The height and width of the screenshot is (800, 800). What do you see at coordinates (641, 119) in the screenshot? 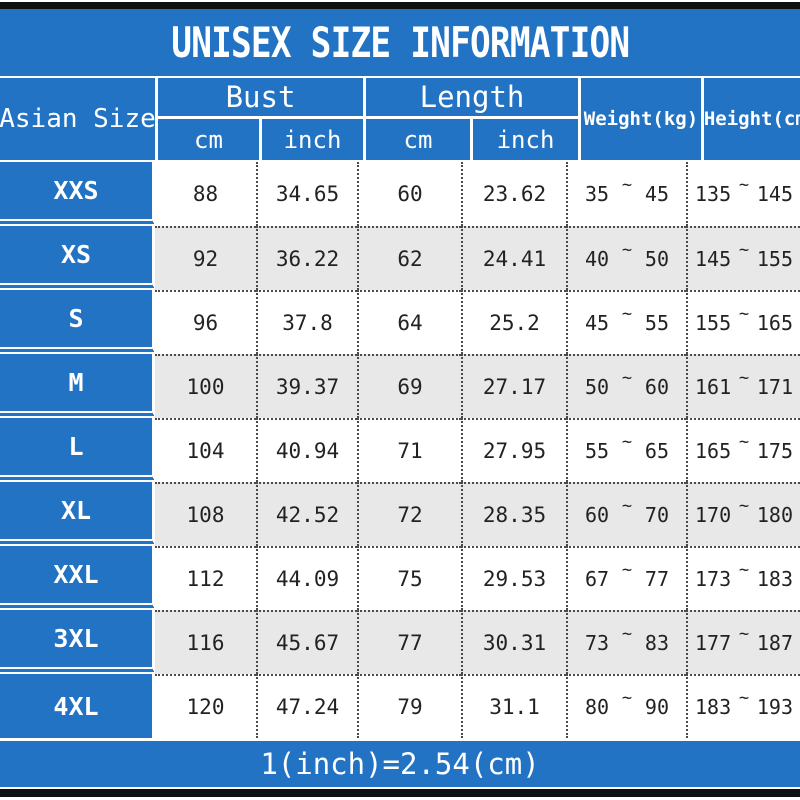
I see `header-weight: Weight(kg)` at bounding box center [641, 119].